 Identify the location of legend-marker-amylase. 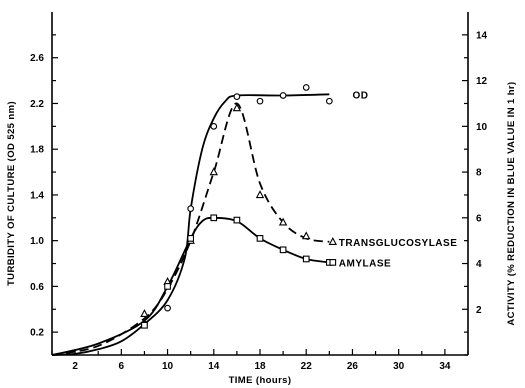
(333, 262).